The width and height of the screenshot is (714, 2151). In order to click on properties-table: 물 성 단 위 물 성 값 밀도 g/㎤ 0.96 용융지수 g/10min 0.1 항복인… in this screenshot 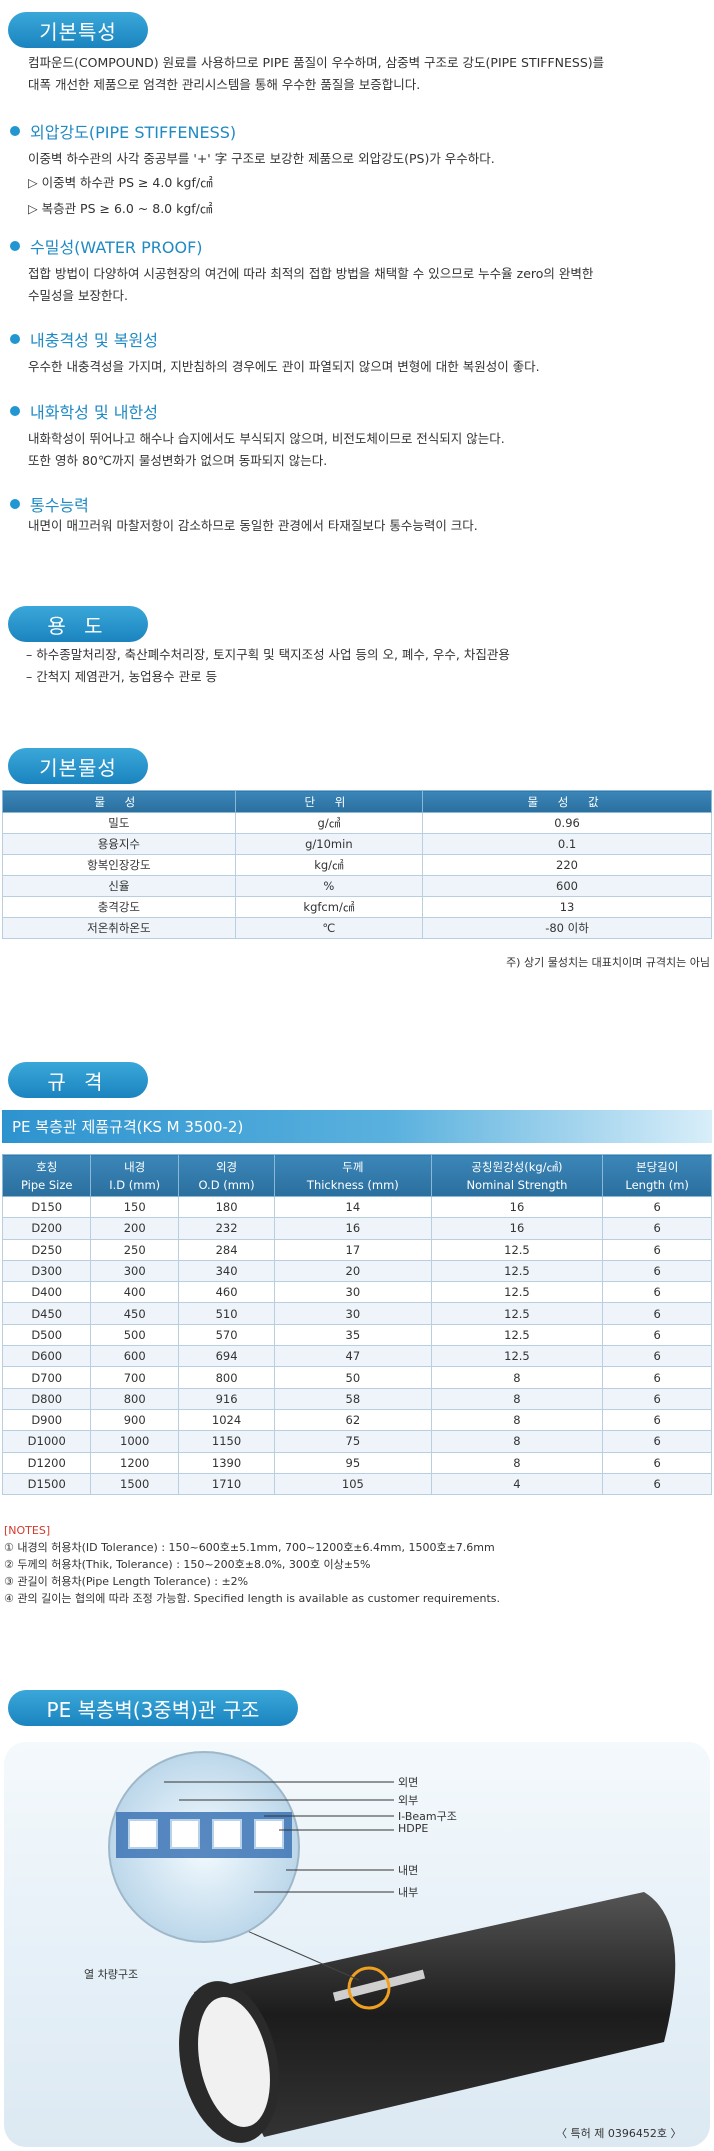, I will do `click(357, 864)`.